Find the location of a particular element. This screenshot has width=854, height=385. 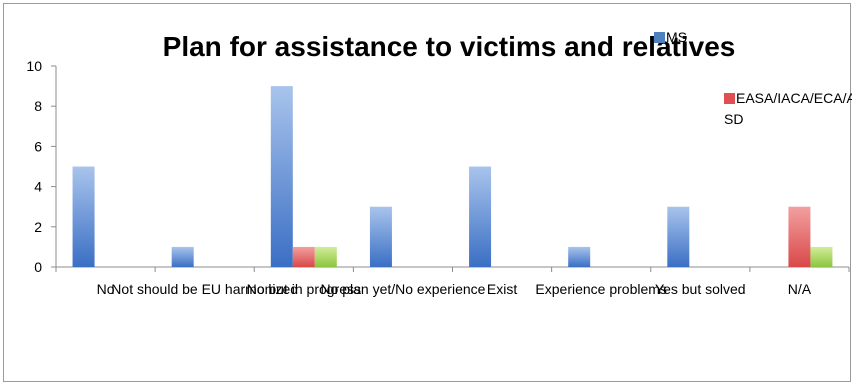

x-tick-label: No but in progress is located at coordinates (304, 289).